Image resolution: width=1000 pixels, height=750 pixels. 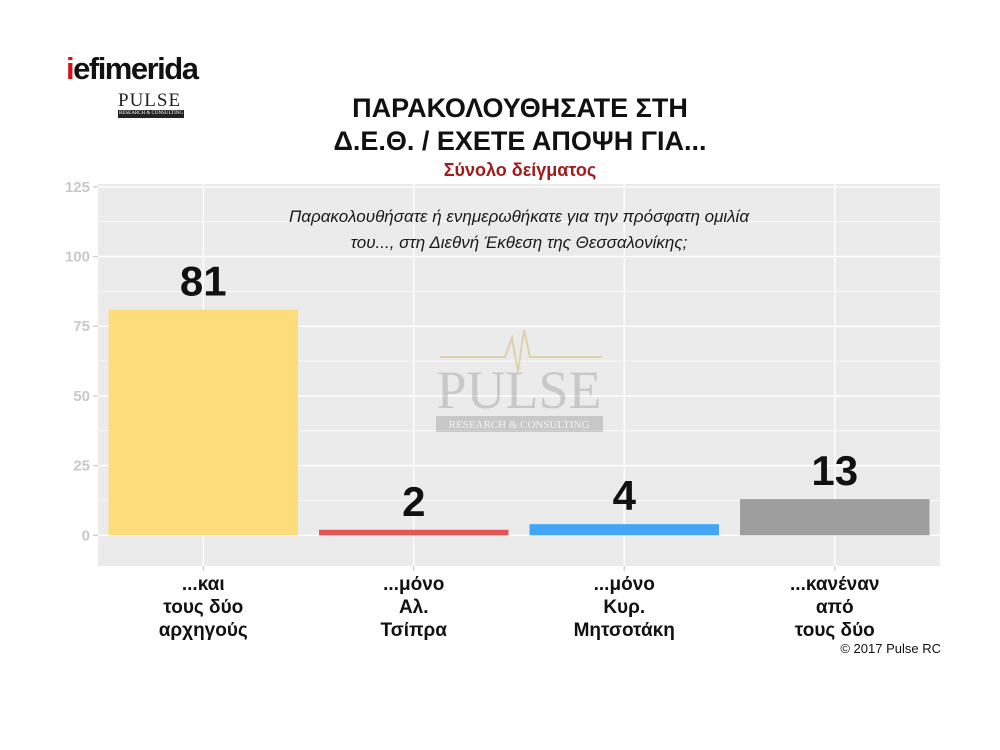 What do you see at coordinates (77, 256) in the screenshot?
I see `y-tick-label: 100` at bounding box center [77, 256].